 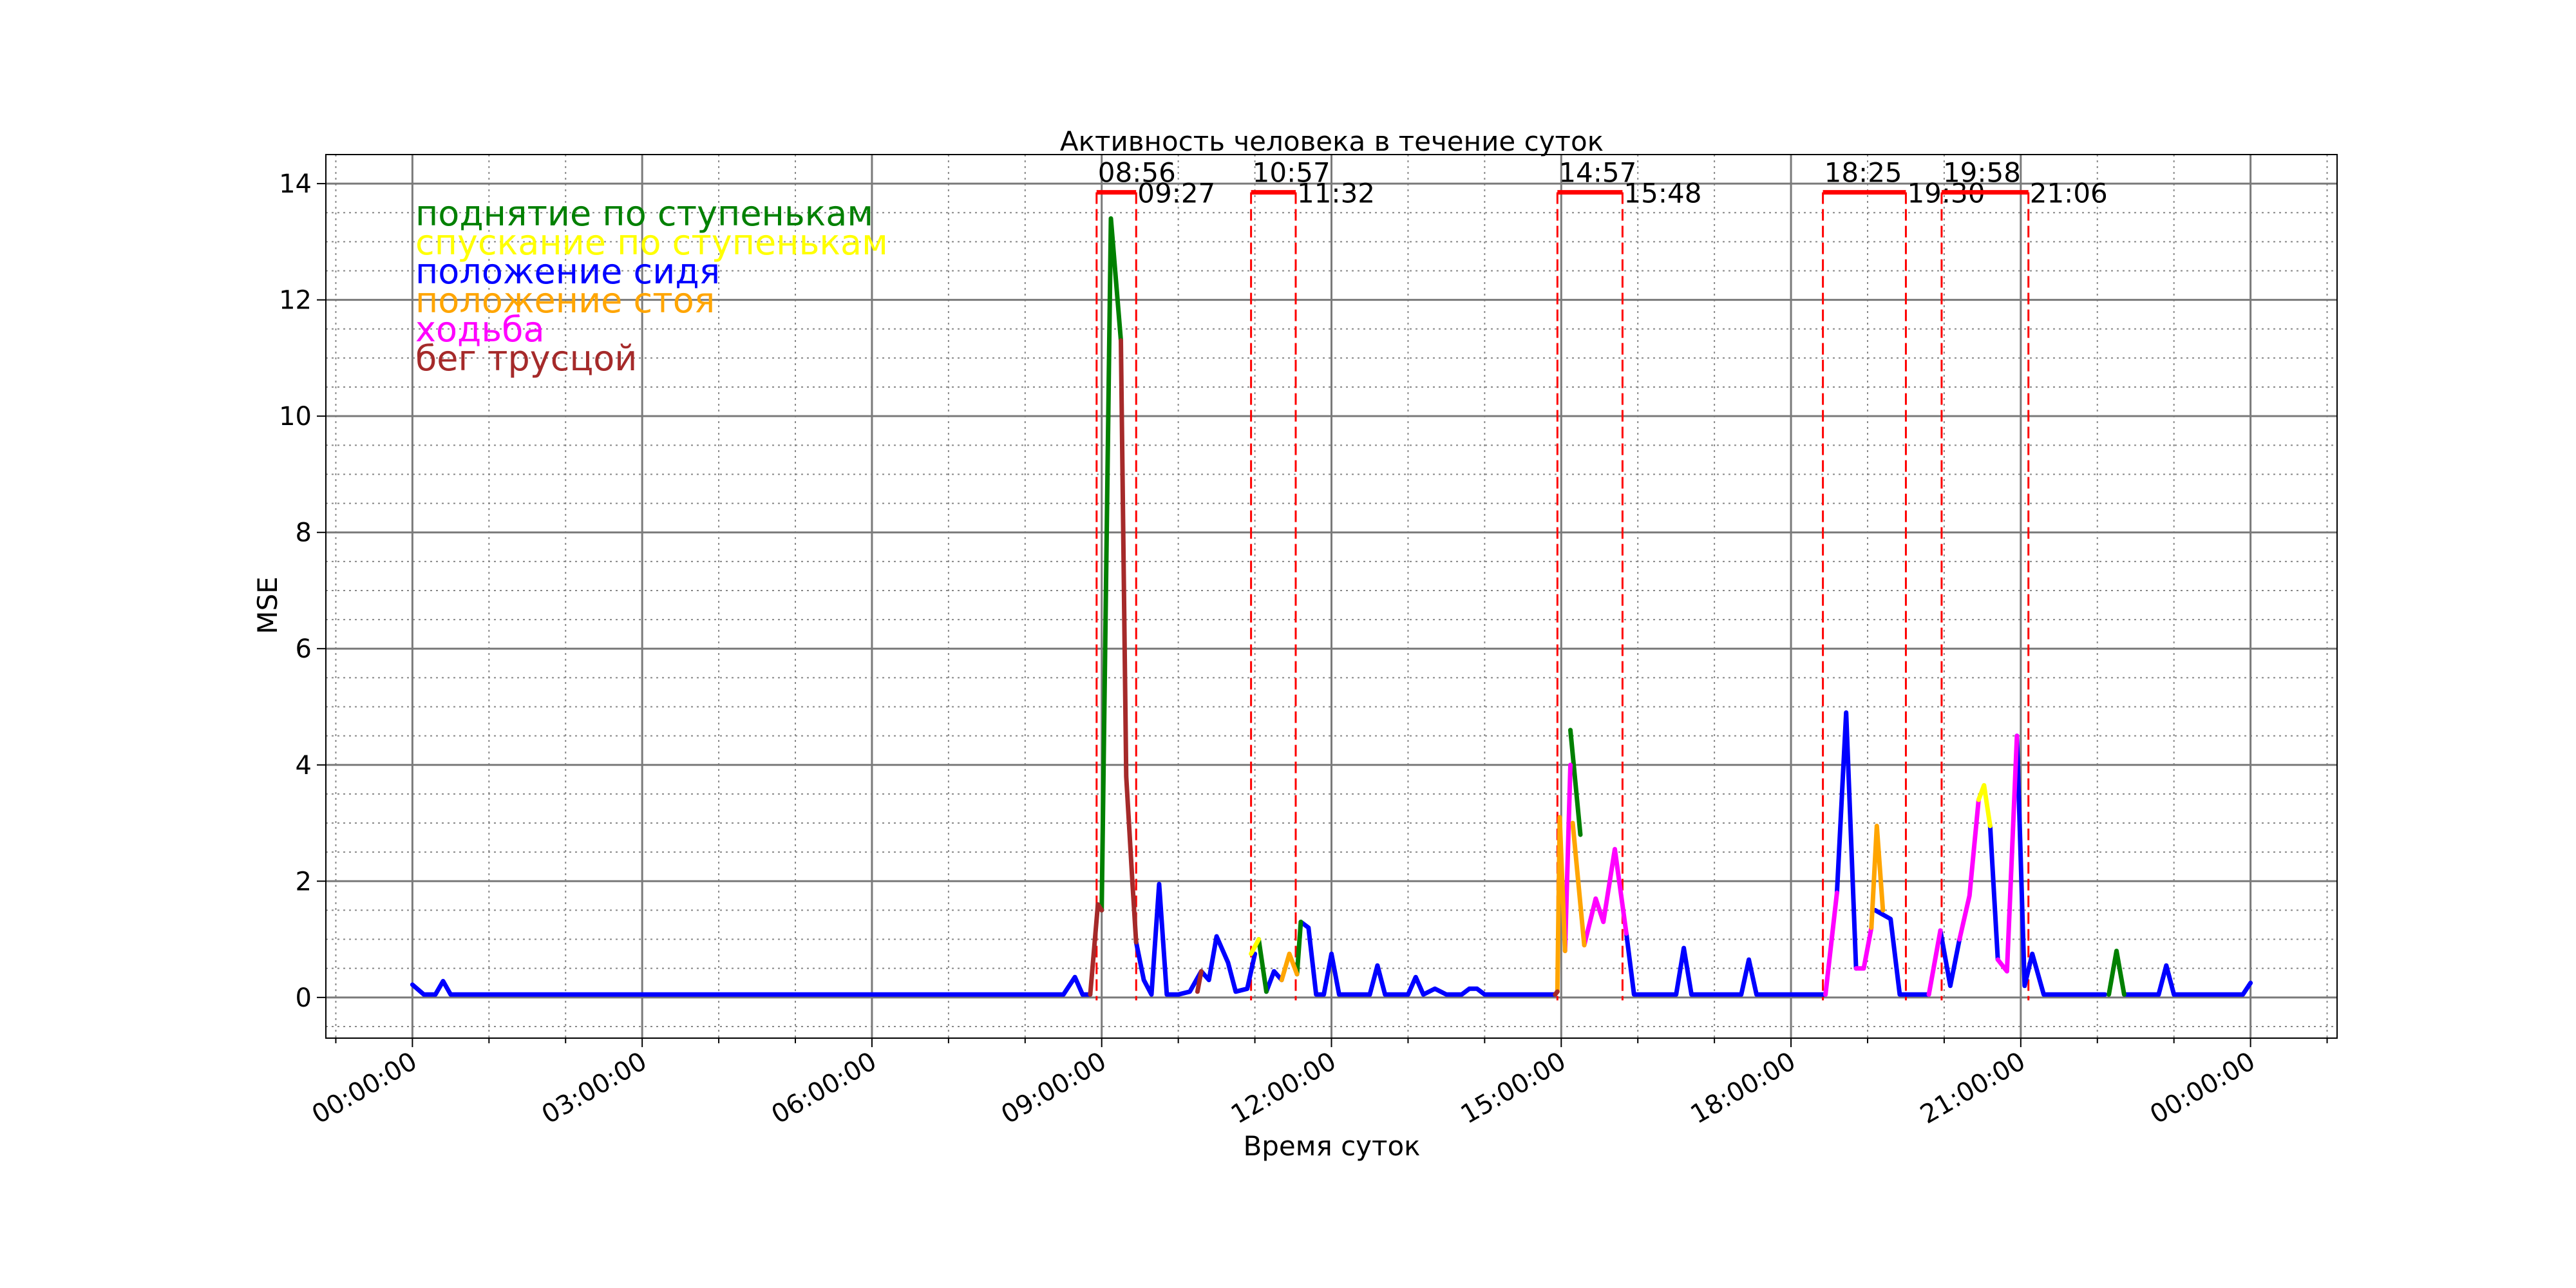 What do you see at coordinates (1284, 1088) in the screenshot?
I see `x-tick-label: 12:00:00` at bounding box center [1284, 1088].